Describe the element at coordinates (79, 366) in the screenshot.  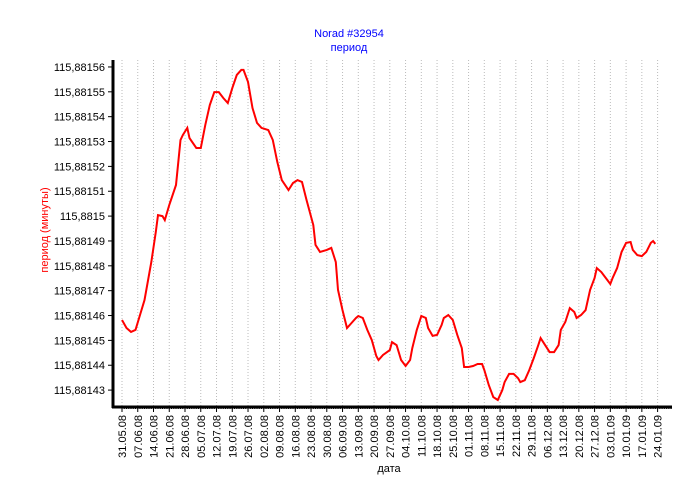
I see `y-tick-label: 115,88144` at that location.